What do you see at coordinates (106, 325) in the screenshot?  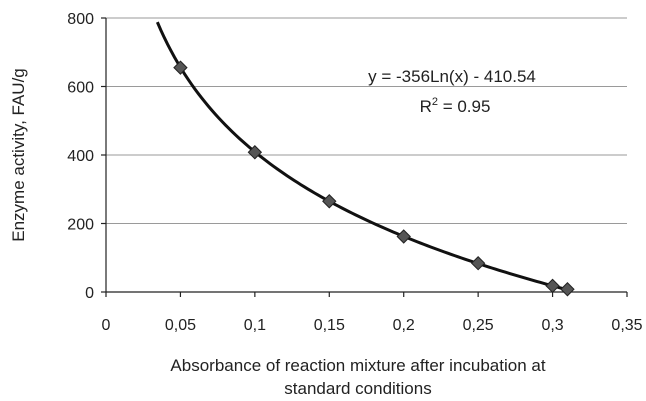 I see `x-tick-label-0: 0` at bounding box center [106, 325].